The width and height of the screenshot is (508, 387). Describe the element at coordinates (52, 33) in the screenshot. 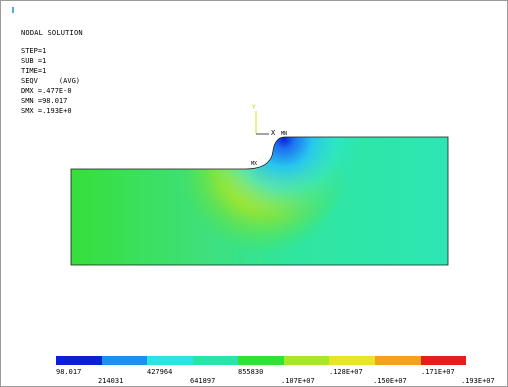

I see `plot-title: NODAL SOLUTION` at that location.